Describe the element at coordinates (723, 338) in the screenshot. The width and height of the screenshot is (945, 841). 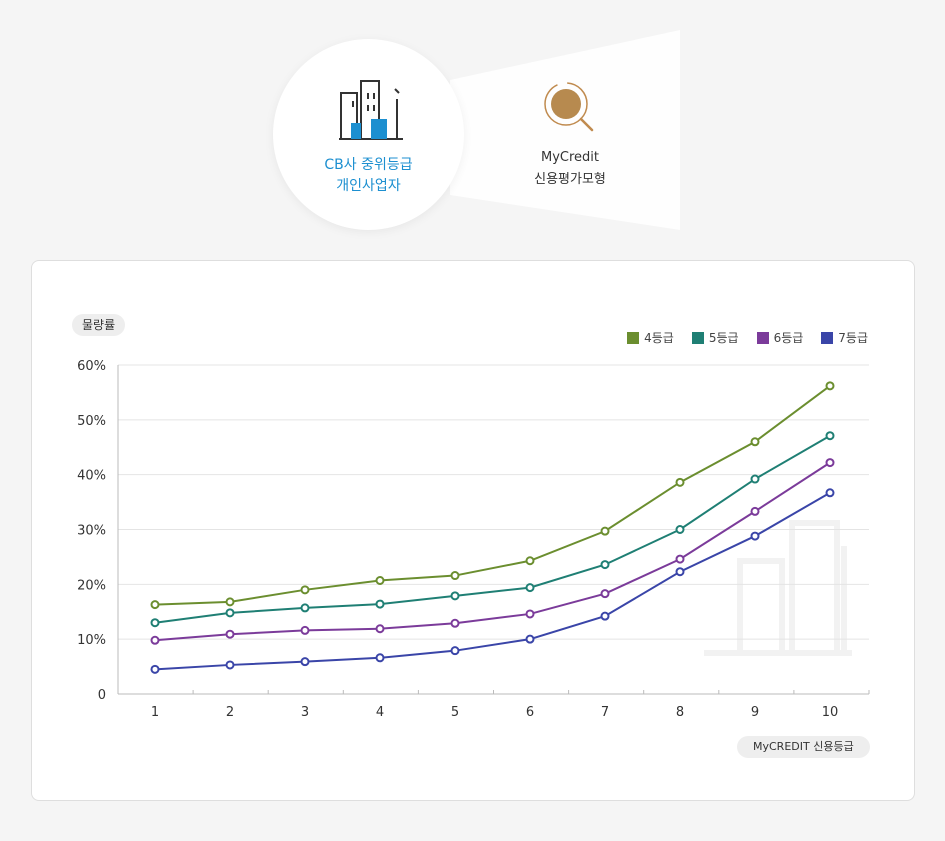
I see `legend-label: 5등급` at that location.